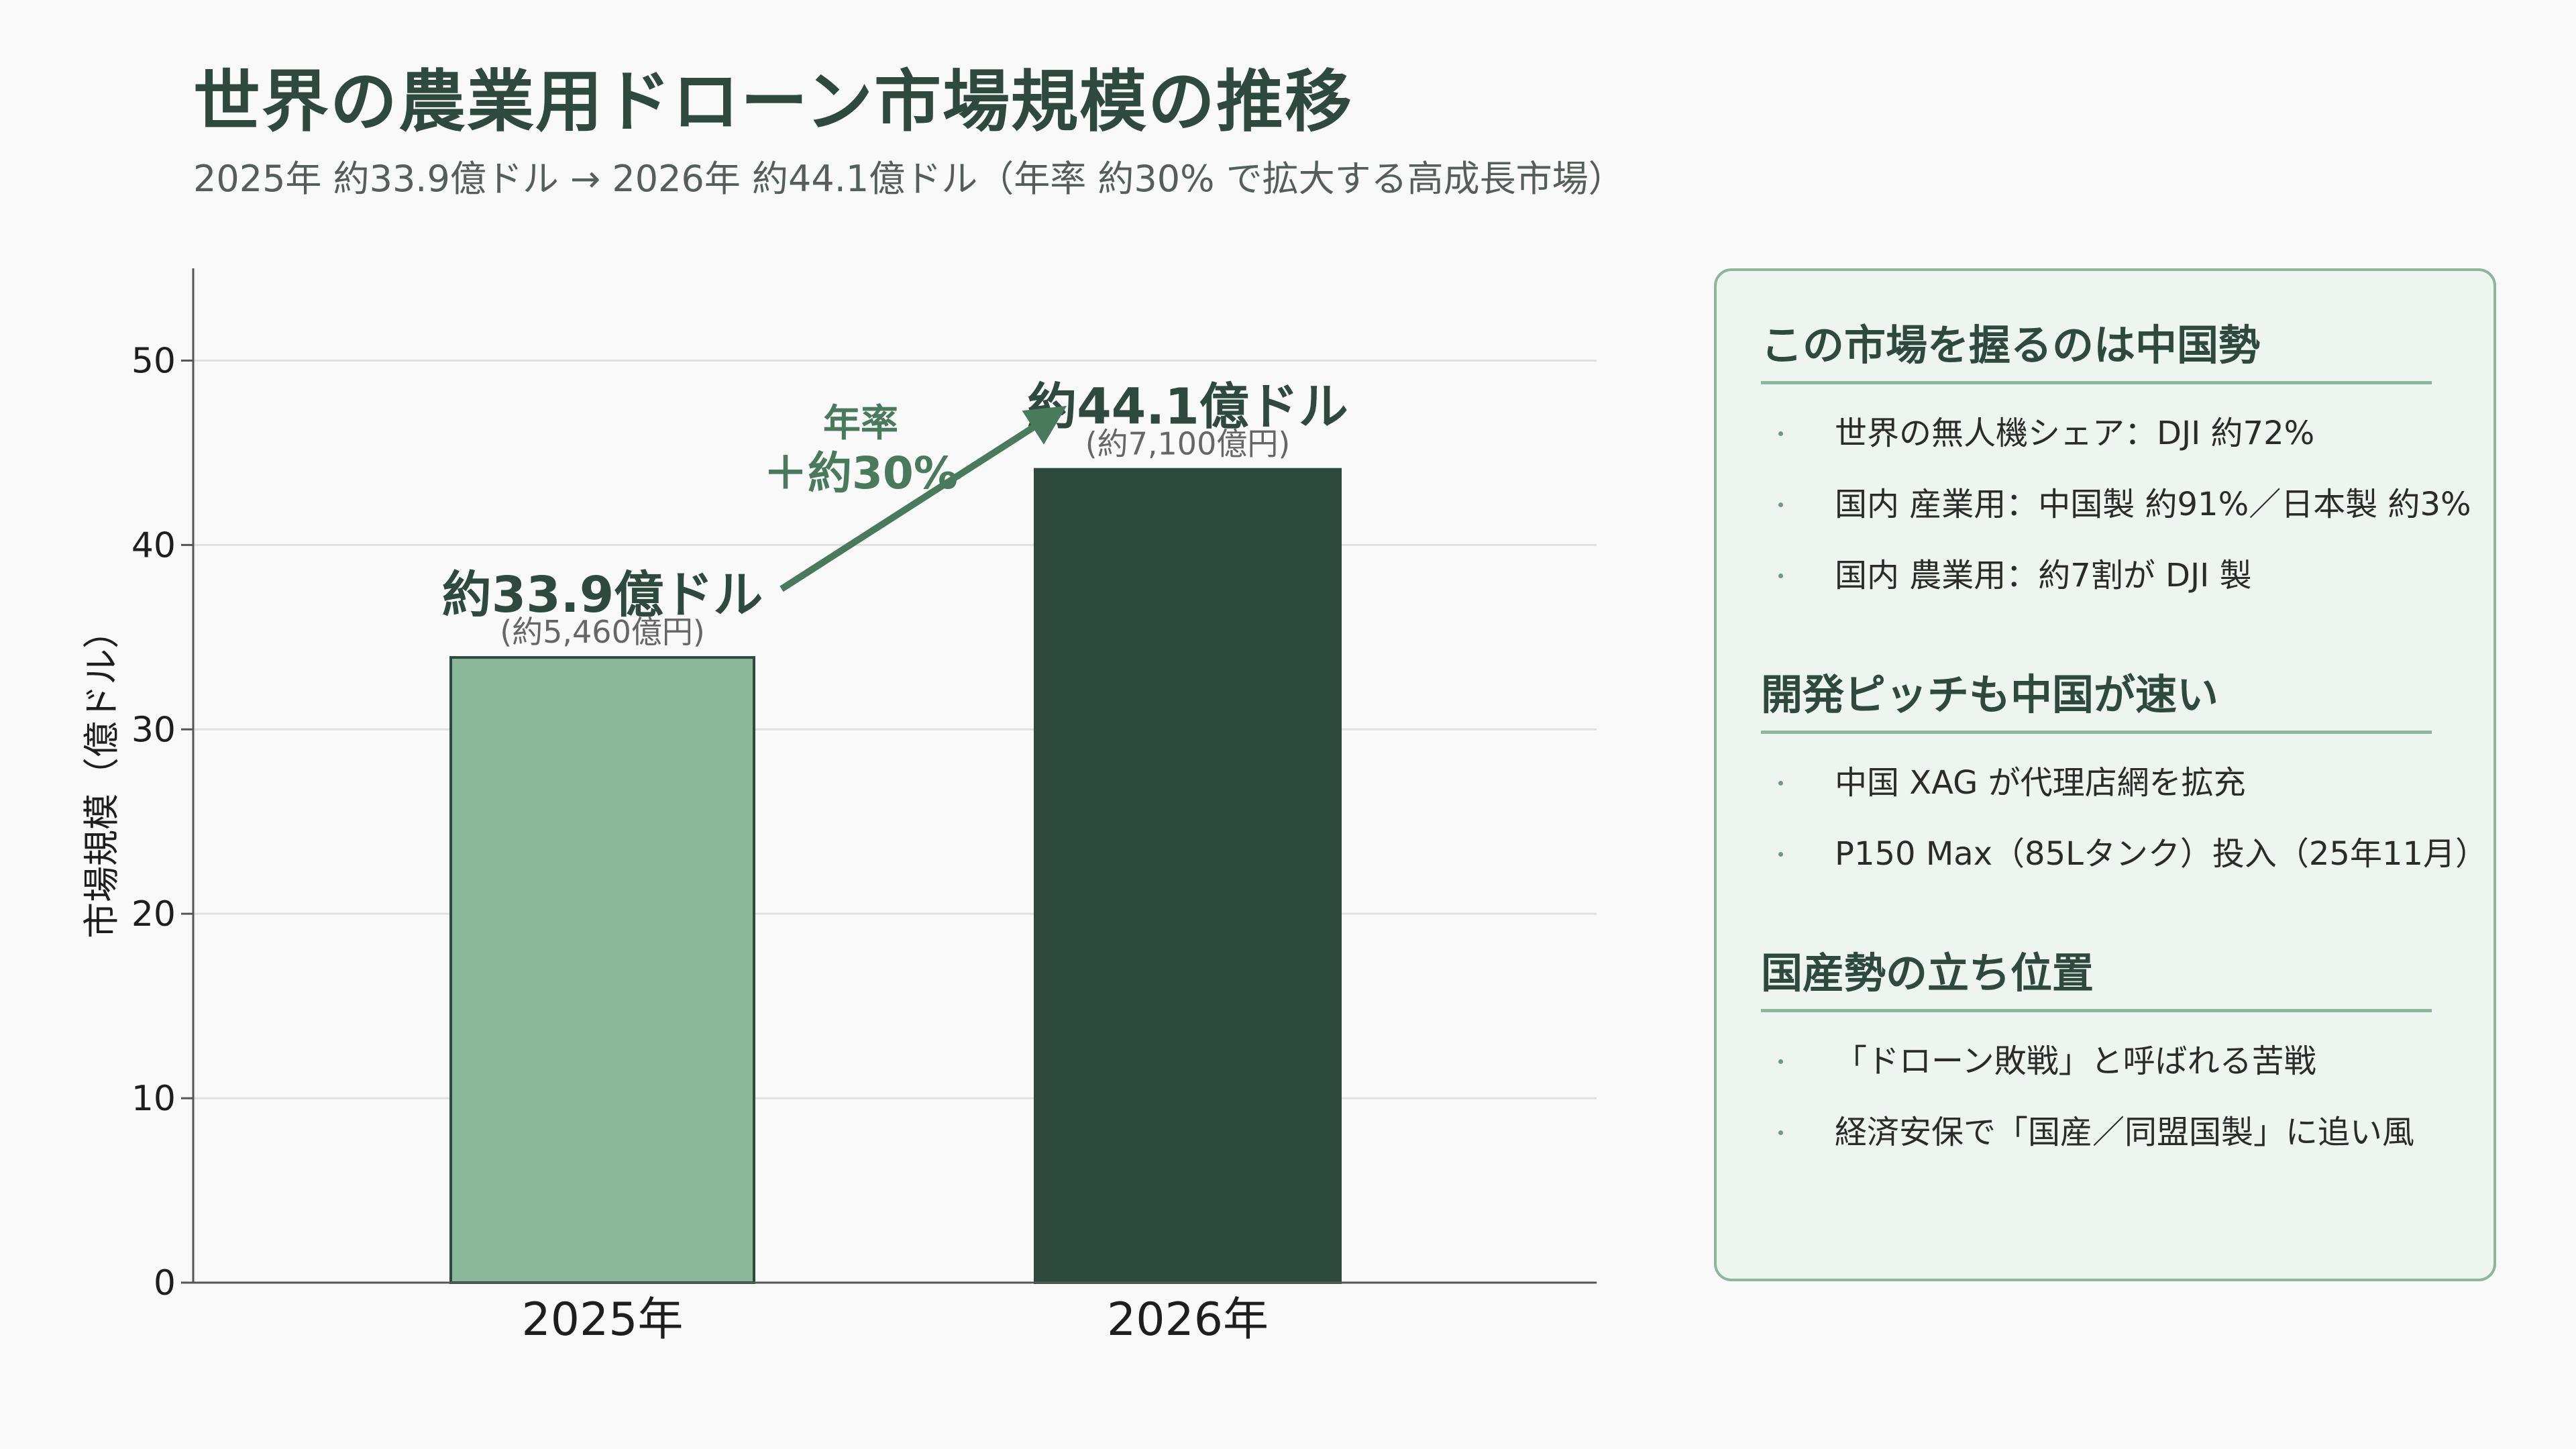 This screenshot has width=2576, height=1449. I want to click on panel-bullet-item: P150 Max（85Lタンク）投入（25年11月）, so click(2127, 854).